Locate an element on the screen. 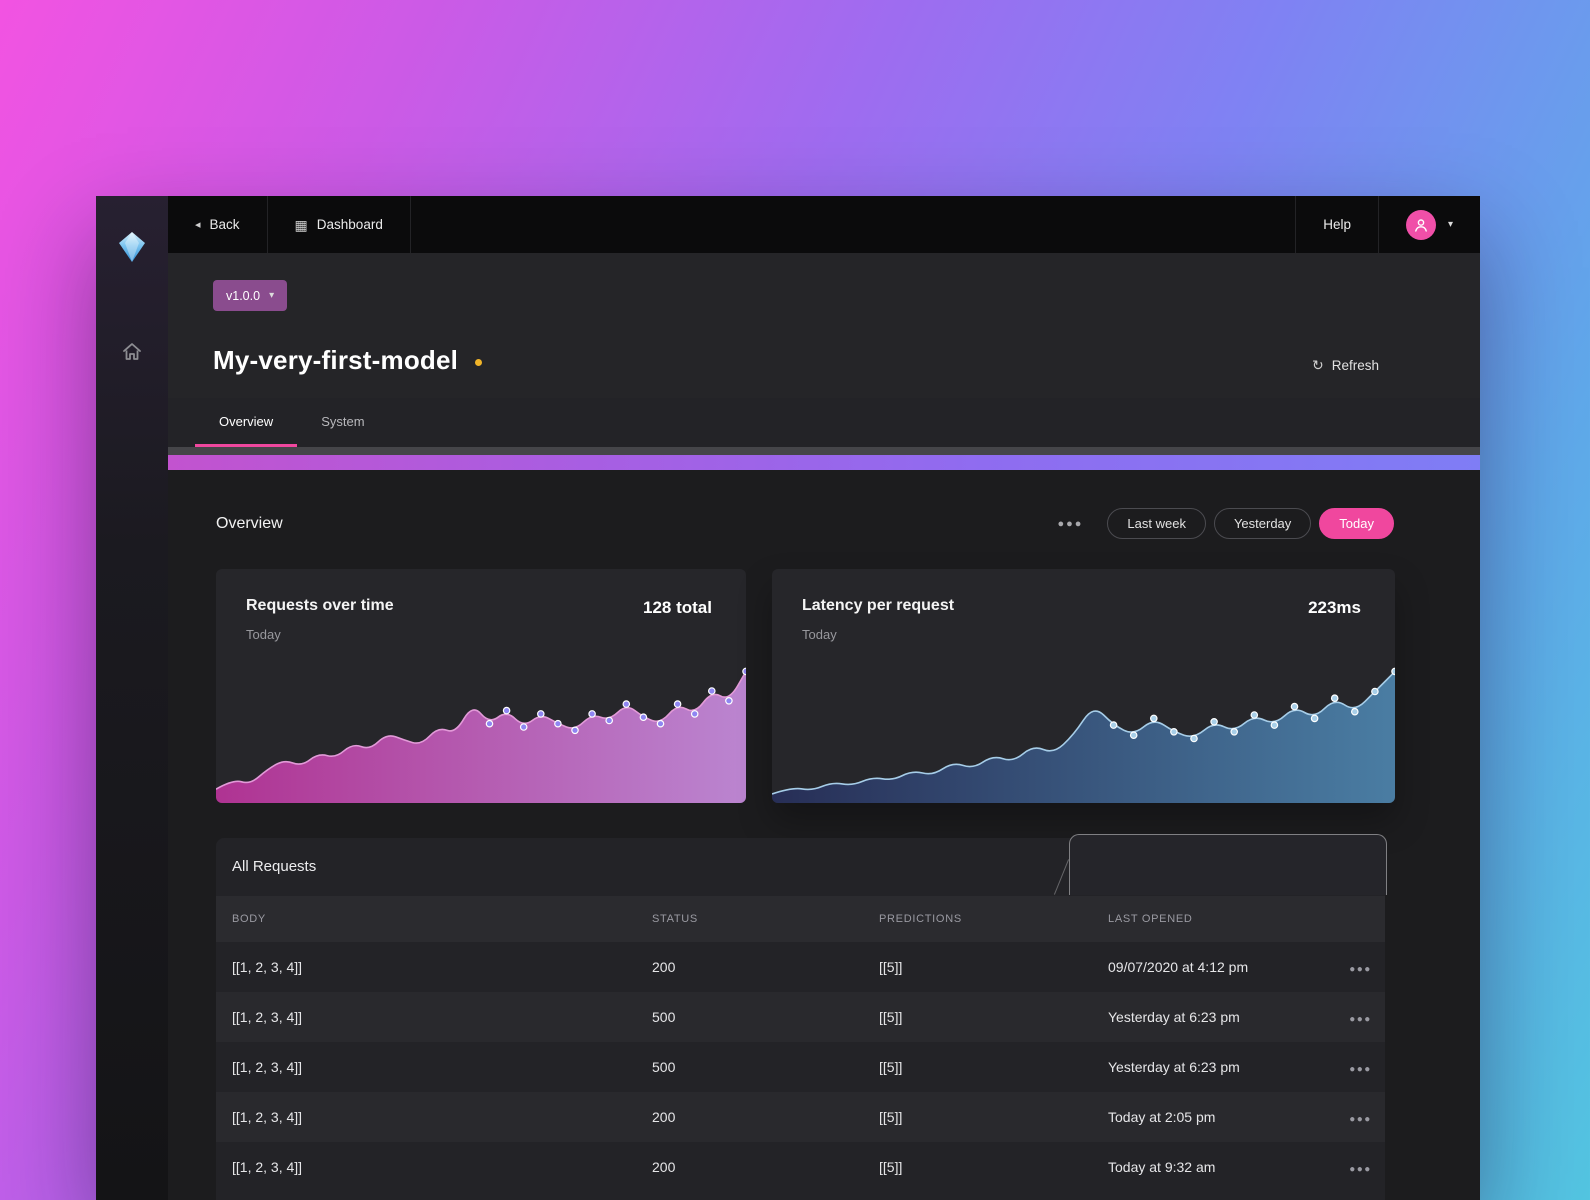 This screenshot has height=1200, width=1590. page-title: My-very-first-model is located at coordinates (336, 360).